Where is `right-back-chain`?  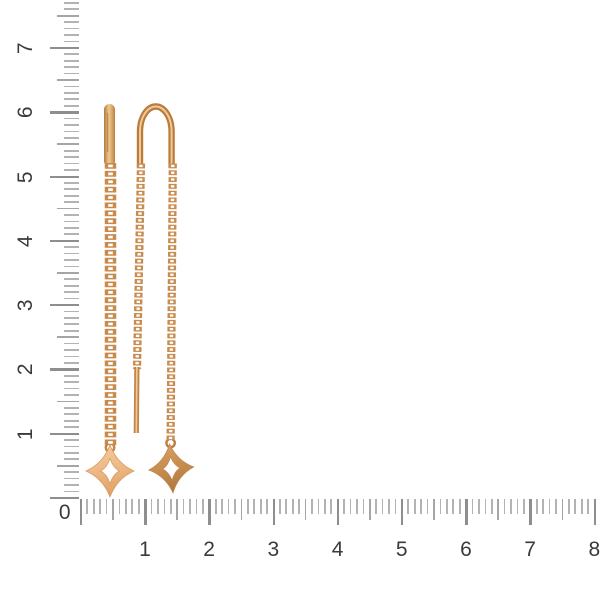
right-back-chain is located at coordinates (139, 266).